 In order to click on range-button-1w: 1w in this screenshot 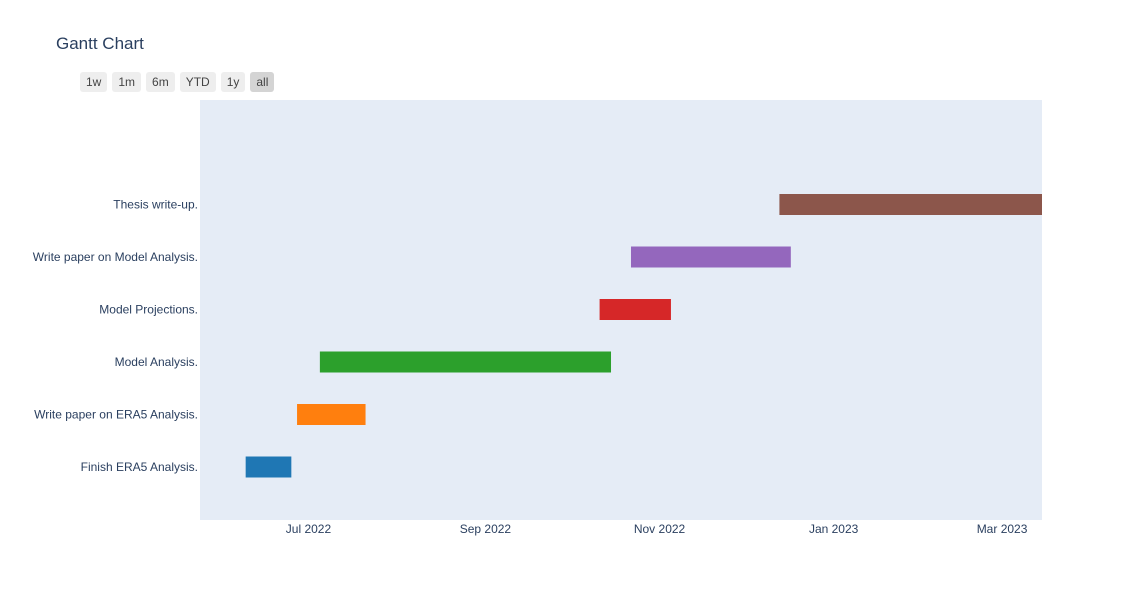, I will do `click(94, 82)`.